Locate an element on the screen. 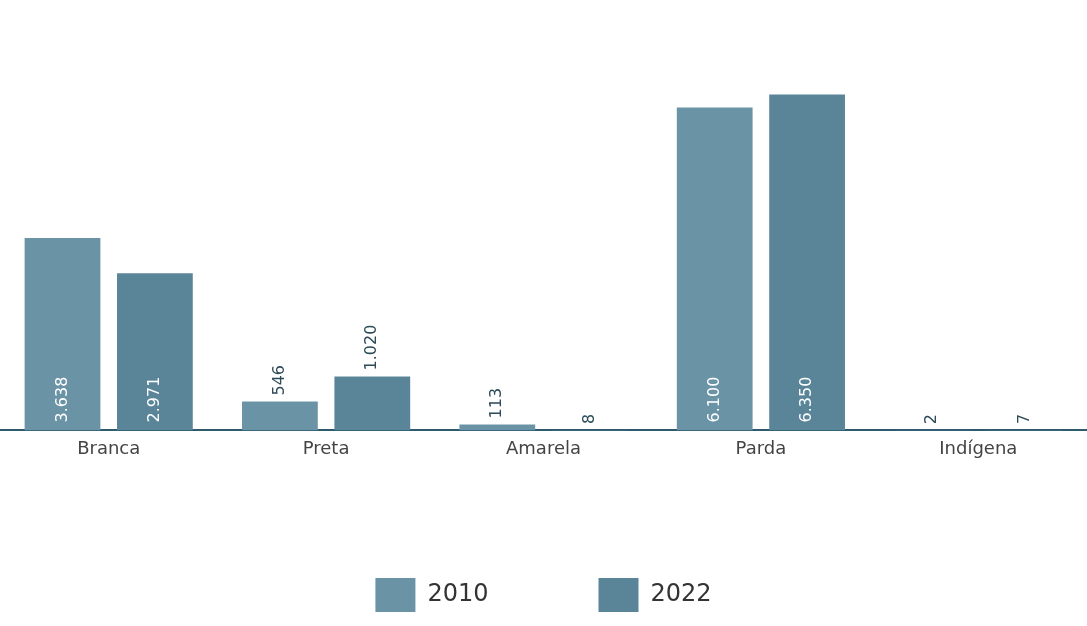  x-tick-label: Parda is located at coordinates (761, 447).